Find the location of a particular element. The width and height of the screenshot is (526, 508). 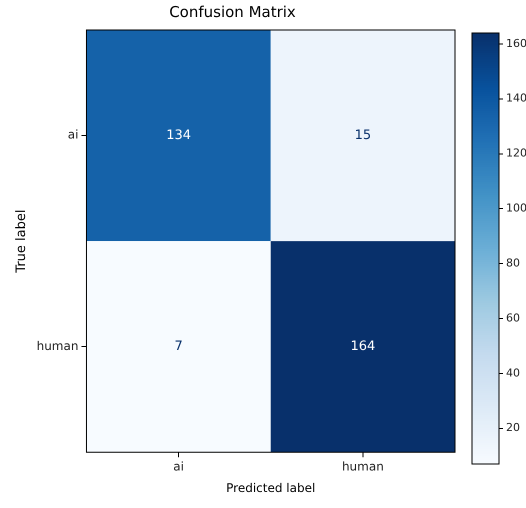

chart-title: Confusion Matrix is located at coordinates (232, 11).